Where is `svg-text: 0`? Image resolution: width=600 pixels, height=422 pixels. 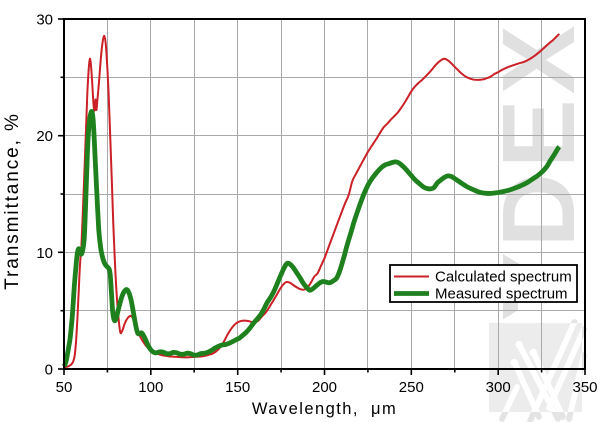
svg-text: 0 is located at coordinates (49, 370).